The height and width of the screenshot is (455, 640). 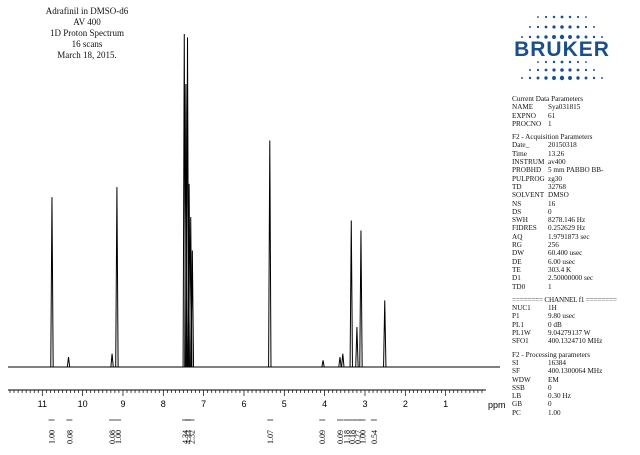 I want to click on param-value: 1H, so click(x=552, y=308).